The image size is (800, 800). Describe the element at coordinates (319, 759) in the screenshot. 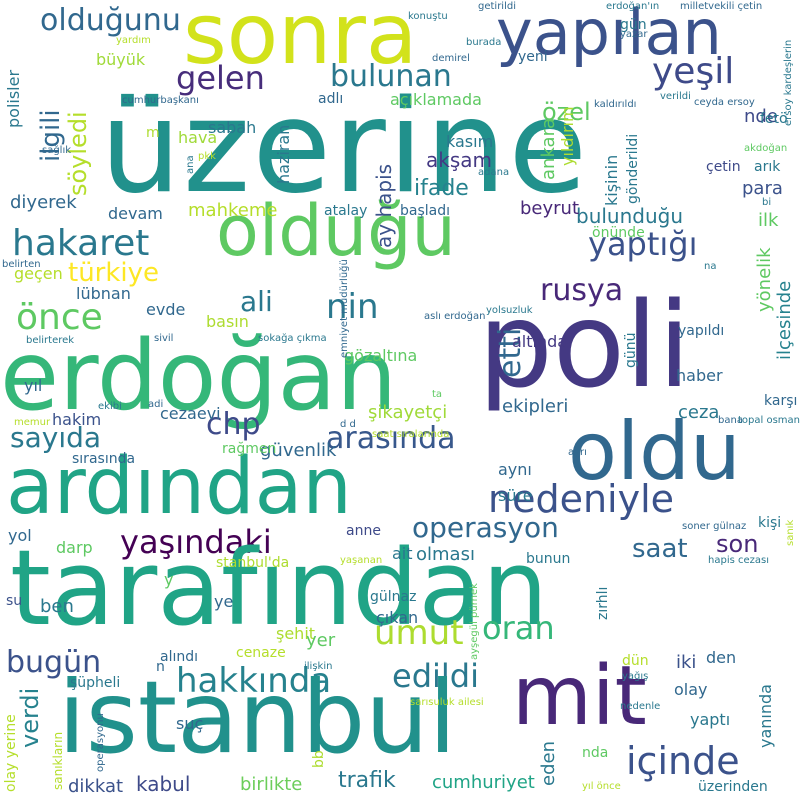

I see `word: bb` at that location.